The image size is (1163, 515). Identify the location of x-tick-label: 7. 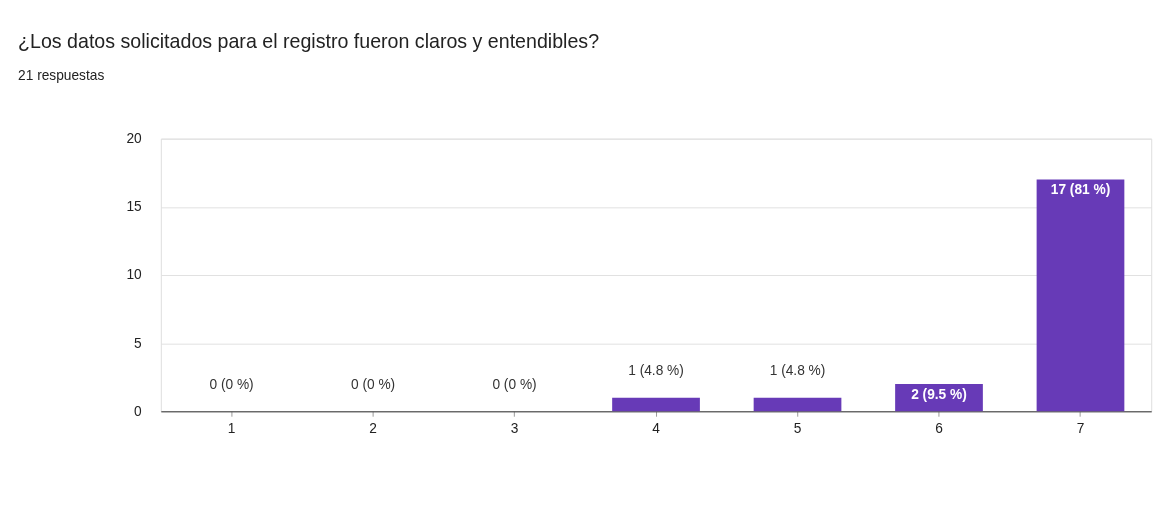
(1080, 429).